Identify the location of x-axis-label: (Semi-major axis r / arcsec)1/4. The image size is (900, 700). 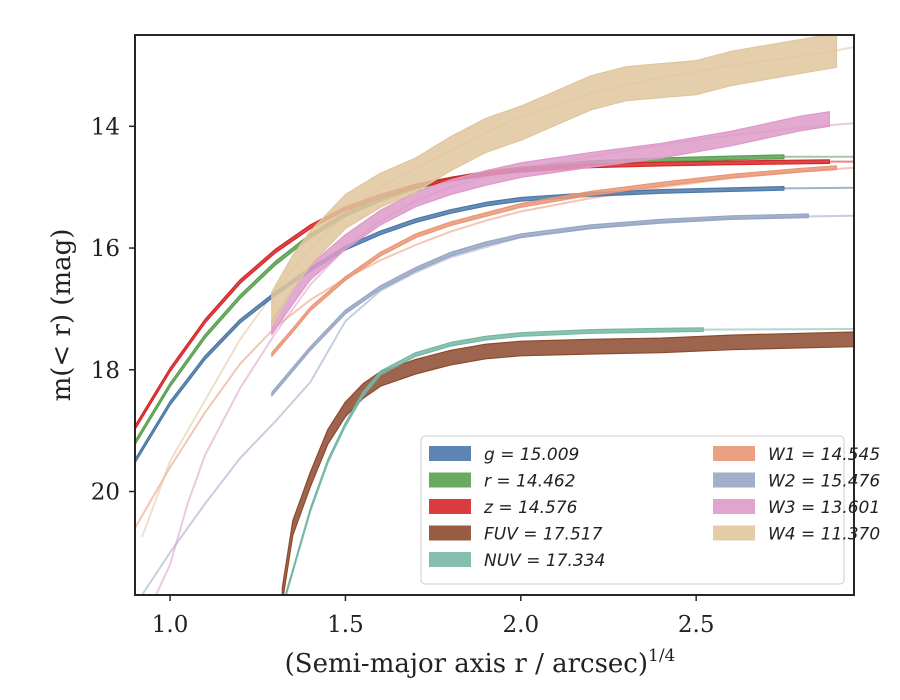
(480, 662).